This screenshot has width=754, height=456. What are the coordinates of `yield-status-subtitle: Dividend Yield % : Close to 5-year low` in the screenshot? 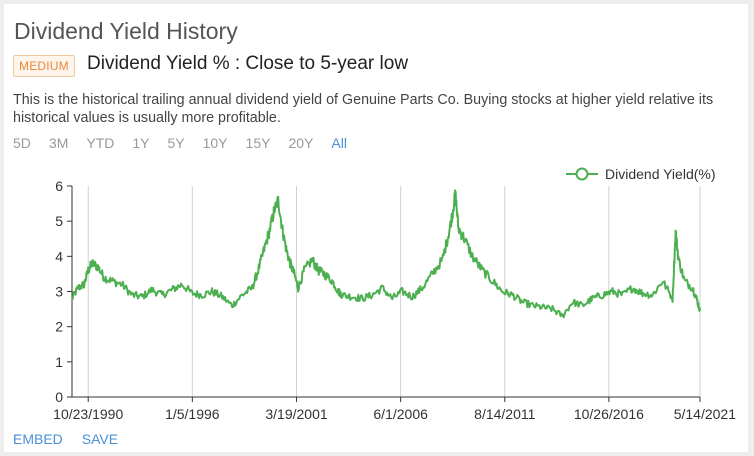 It's located at (248, 63).